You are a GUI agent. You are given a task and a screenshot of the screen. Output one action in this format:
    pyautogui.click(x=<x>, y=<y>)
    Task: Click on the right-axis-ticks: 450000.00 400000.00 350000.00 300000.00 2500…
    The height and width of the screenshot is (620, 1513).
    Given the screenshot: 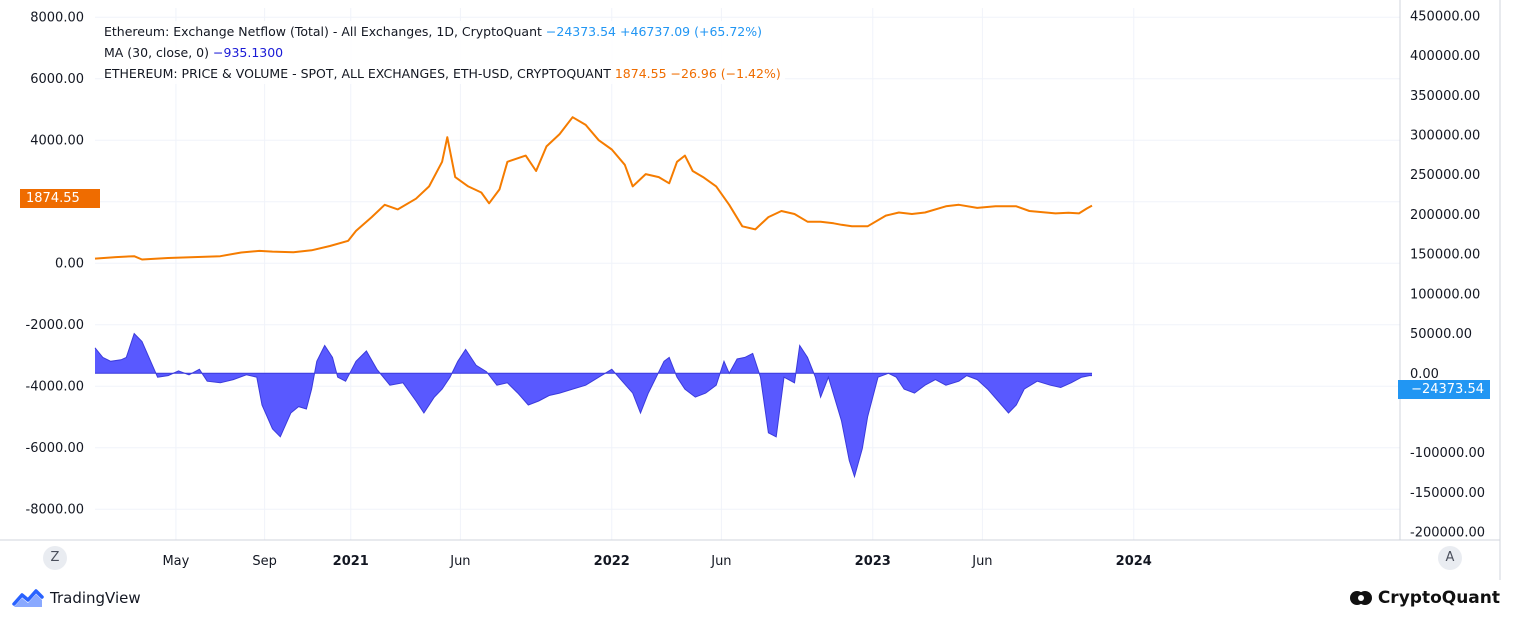 What is the action you would take?
    pyautogui.click(x=1447, y=274)
    